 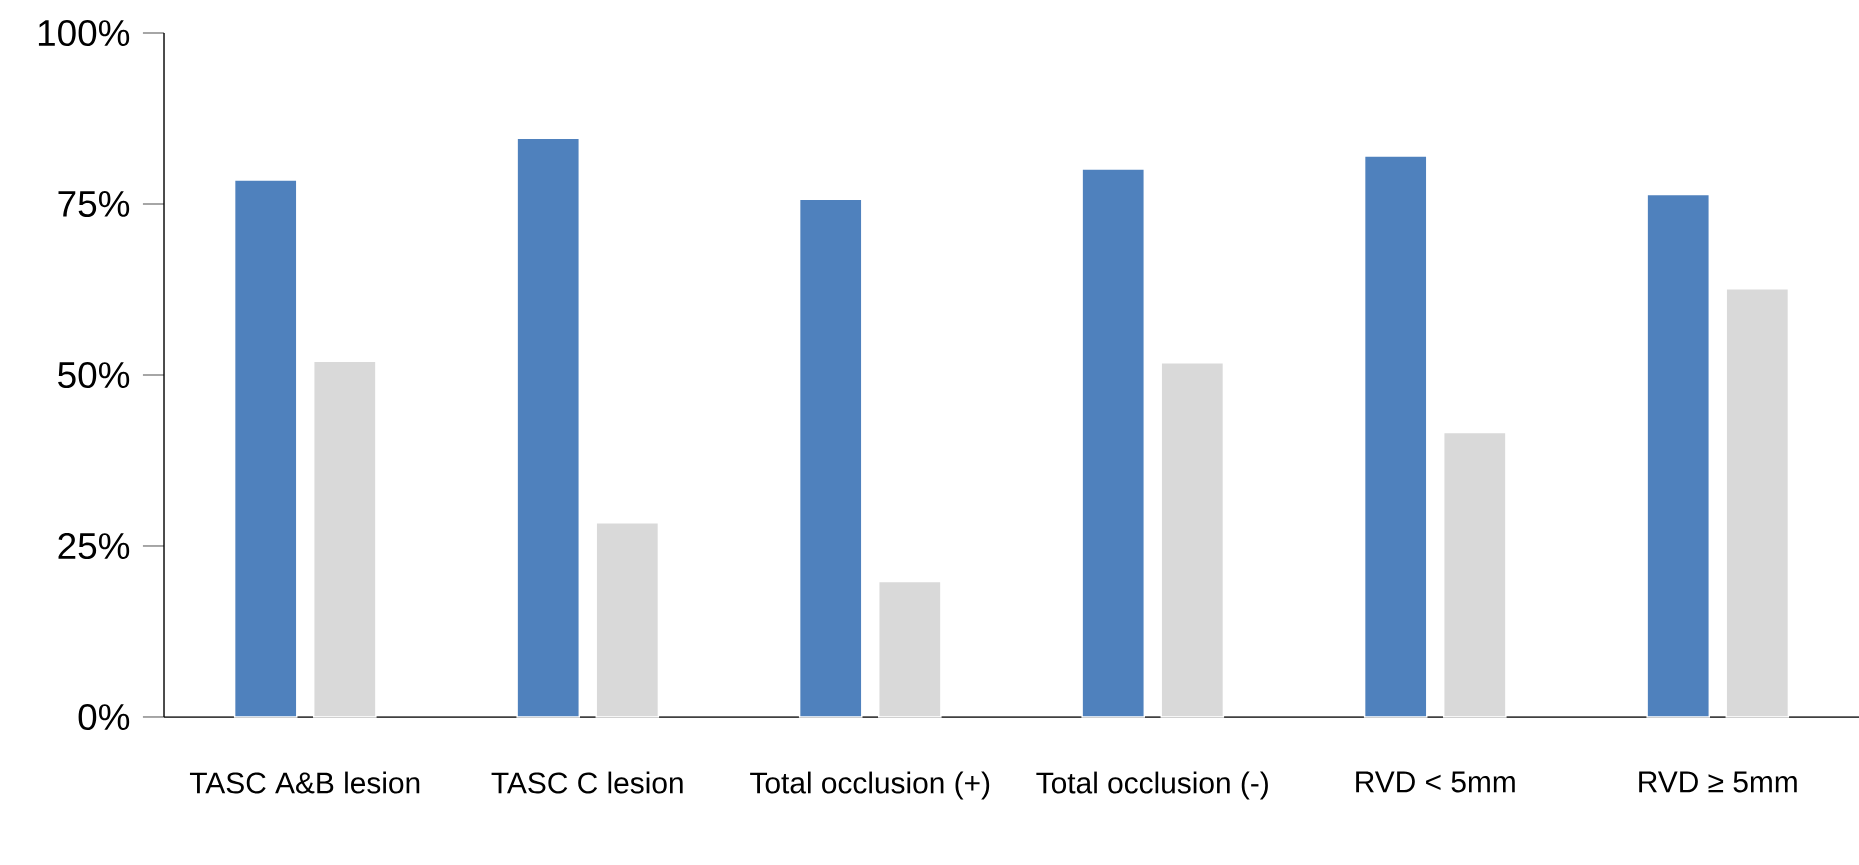 I want to click on x-tick-label: Total occlusion (-), so click(x=1152, y=785).